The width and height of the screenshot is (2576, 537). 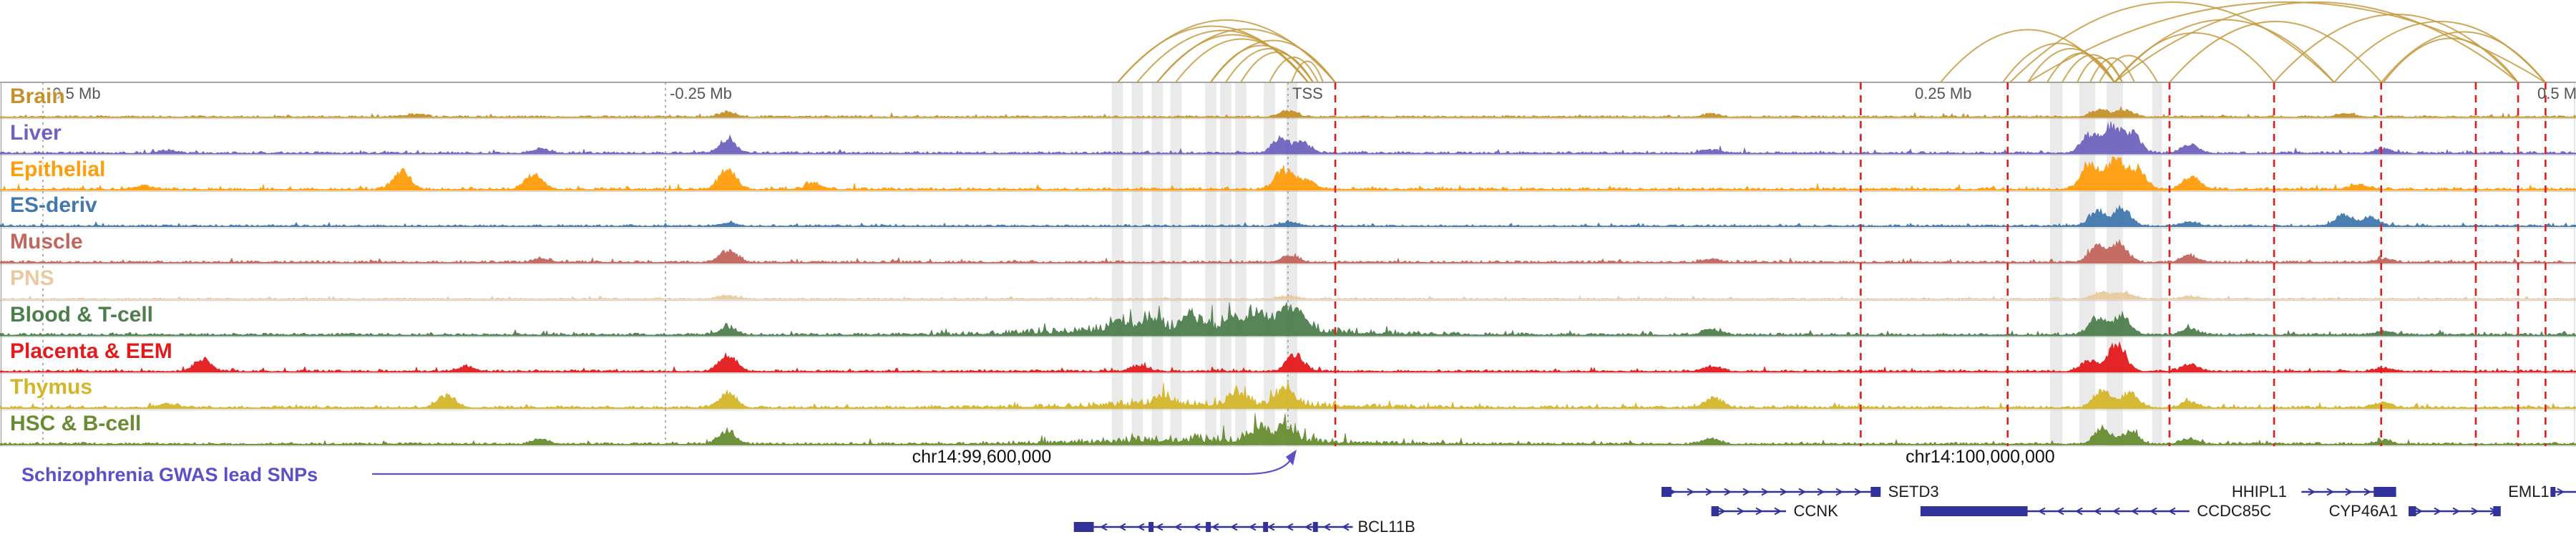 What do you see at coordinates (1913, 491) in the screenshot?
I see `gene-label-setd3: SETD3` at bounding box center [1913, 491].